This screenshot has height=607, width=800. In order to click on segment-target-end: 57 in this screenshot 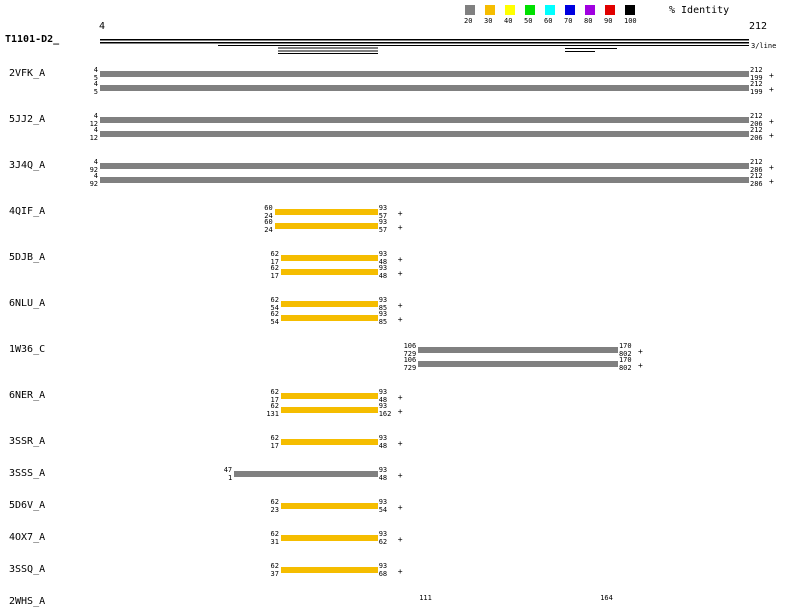, I will do `click(383, 230)`.